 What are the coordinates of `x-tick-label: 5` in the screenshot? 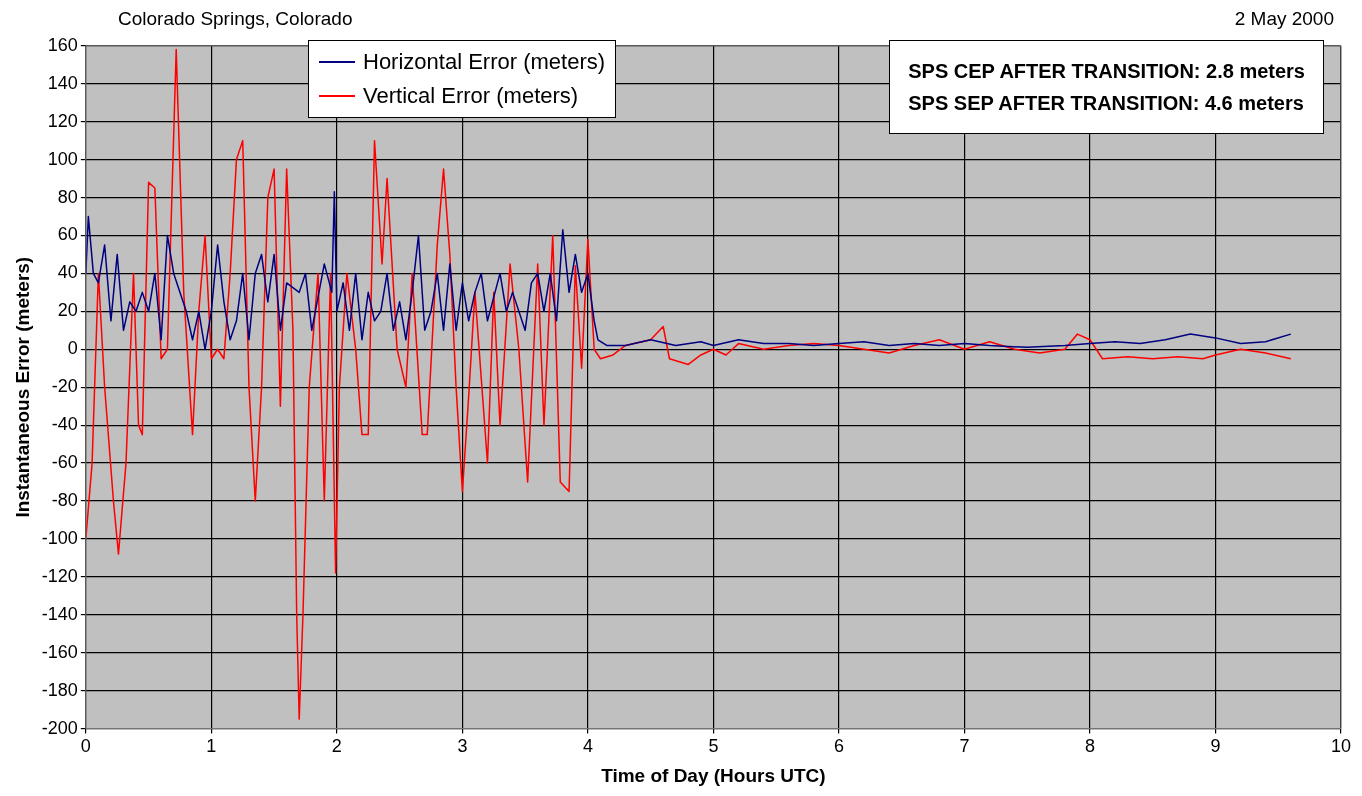 It's located at (713, 746).